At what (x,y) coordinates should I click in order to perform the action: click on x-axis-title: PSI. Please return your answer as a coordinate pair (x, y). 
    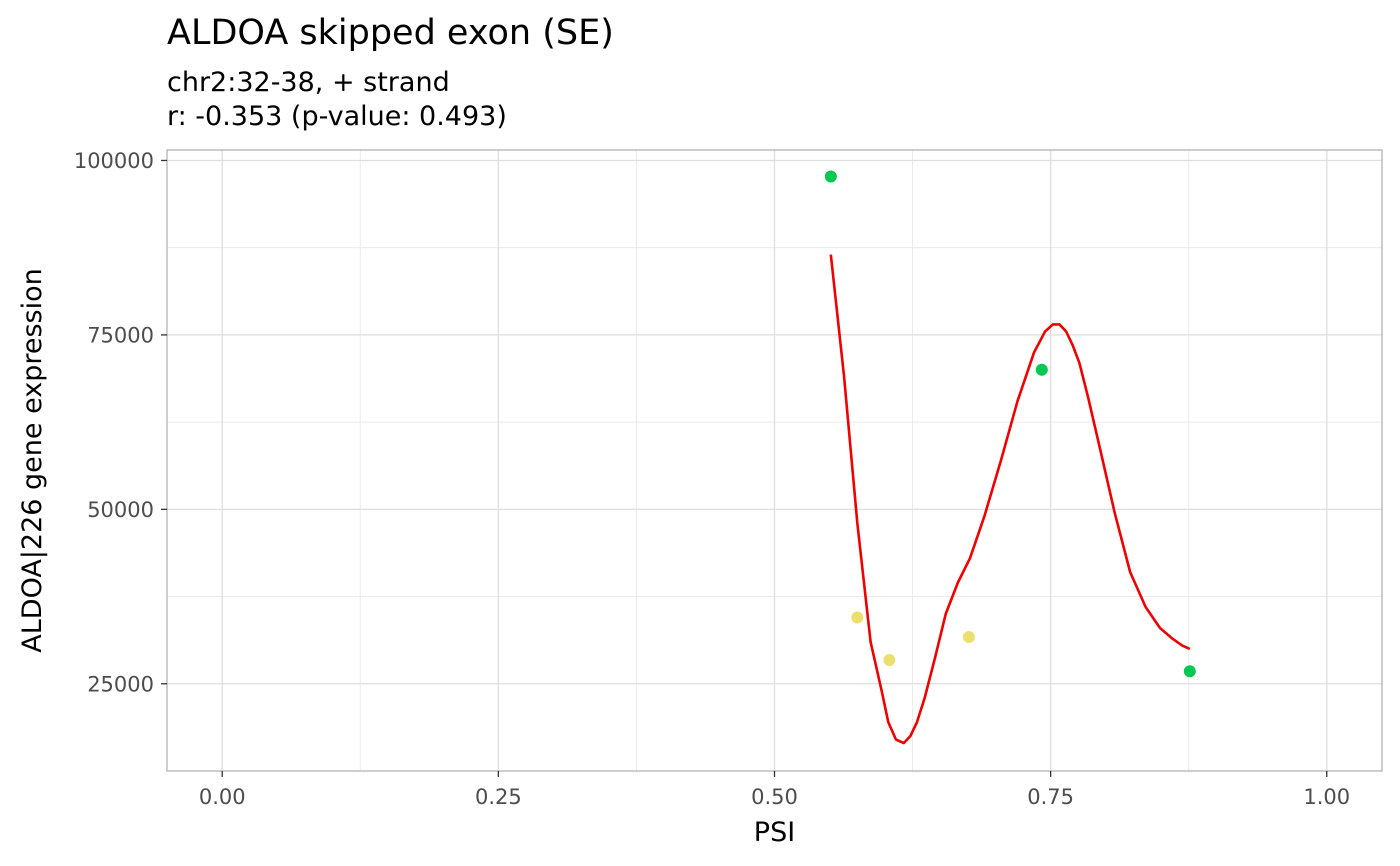
    Looking at the image, I should click on (774, 832).